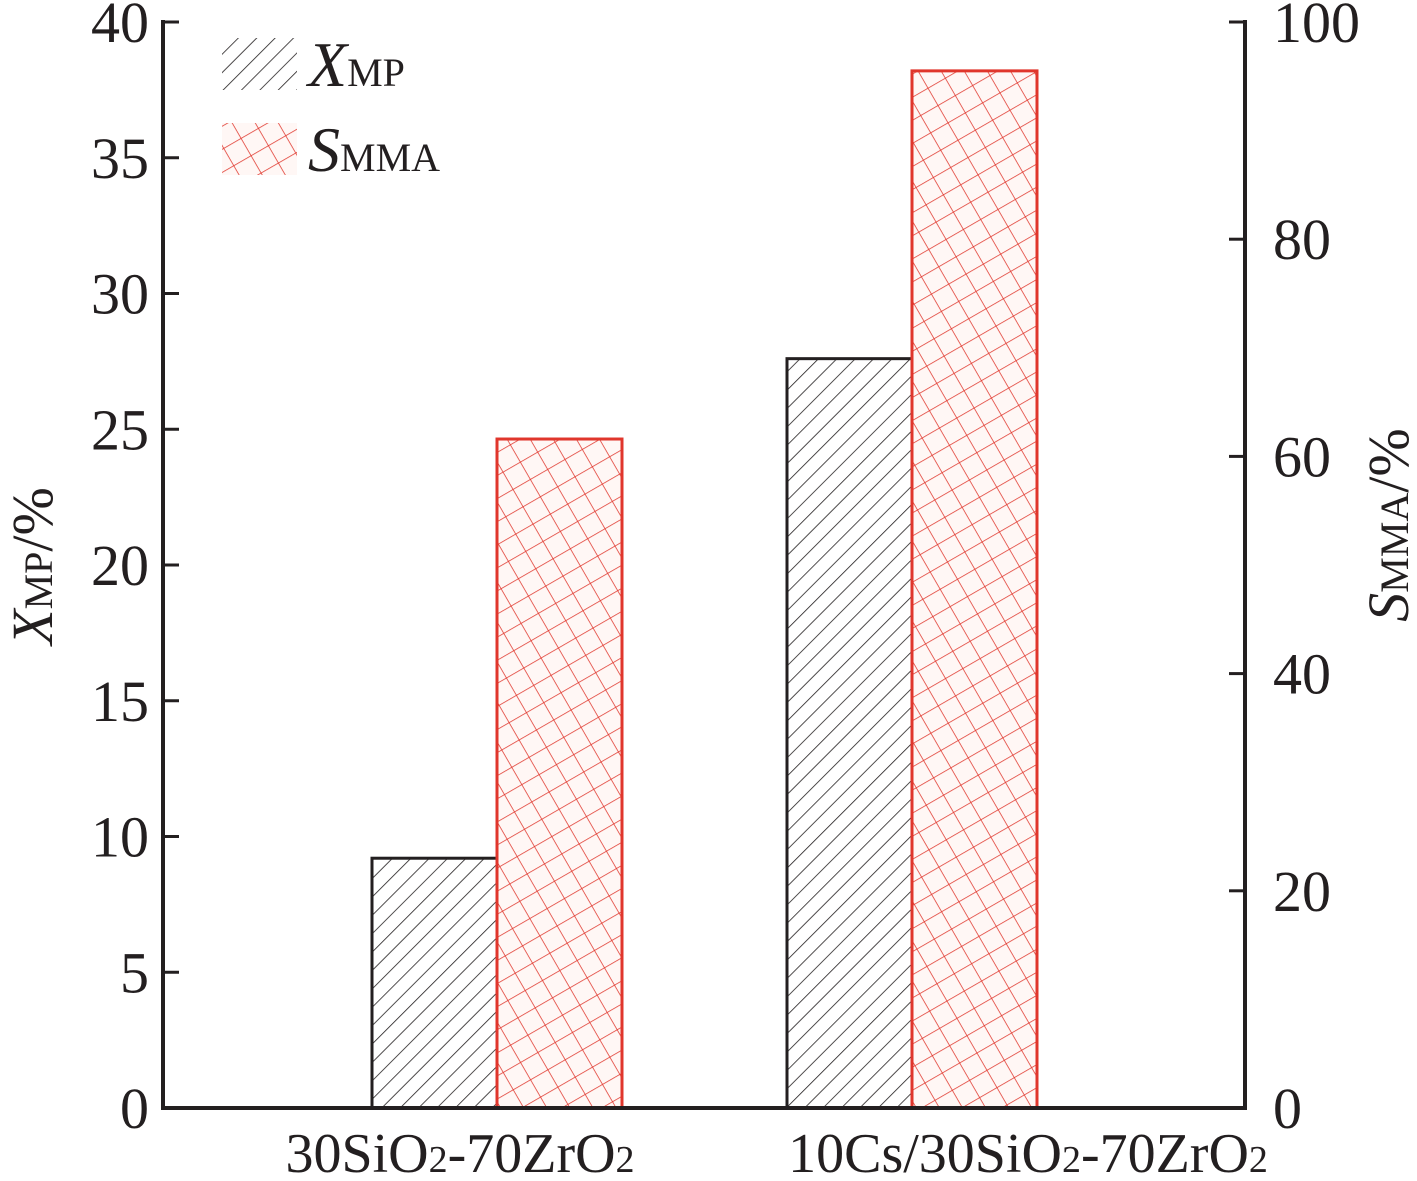 The width and height of the screenshot is (1417, 1181). What do you see at coordinates (120, 158) in the screenshot?
I see `left-tick-label: 35` at bounding box center [120, 158].